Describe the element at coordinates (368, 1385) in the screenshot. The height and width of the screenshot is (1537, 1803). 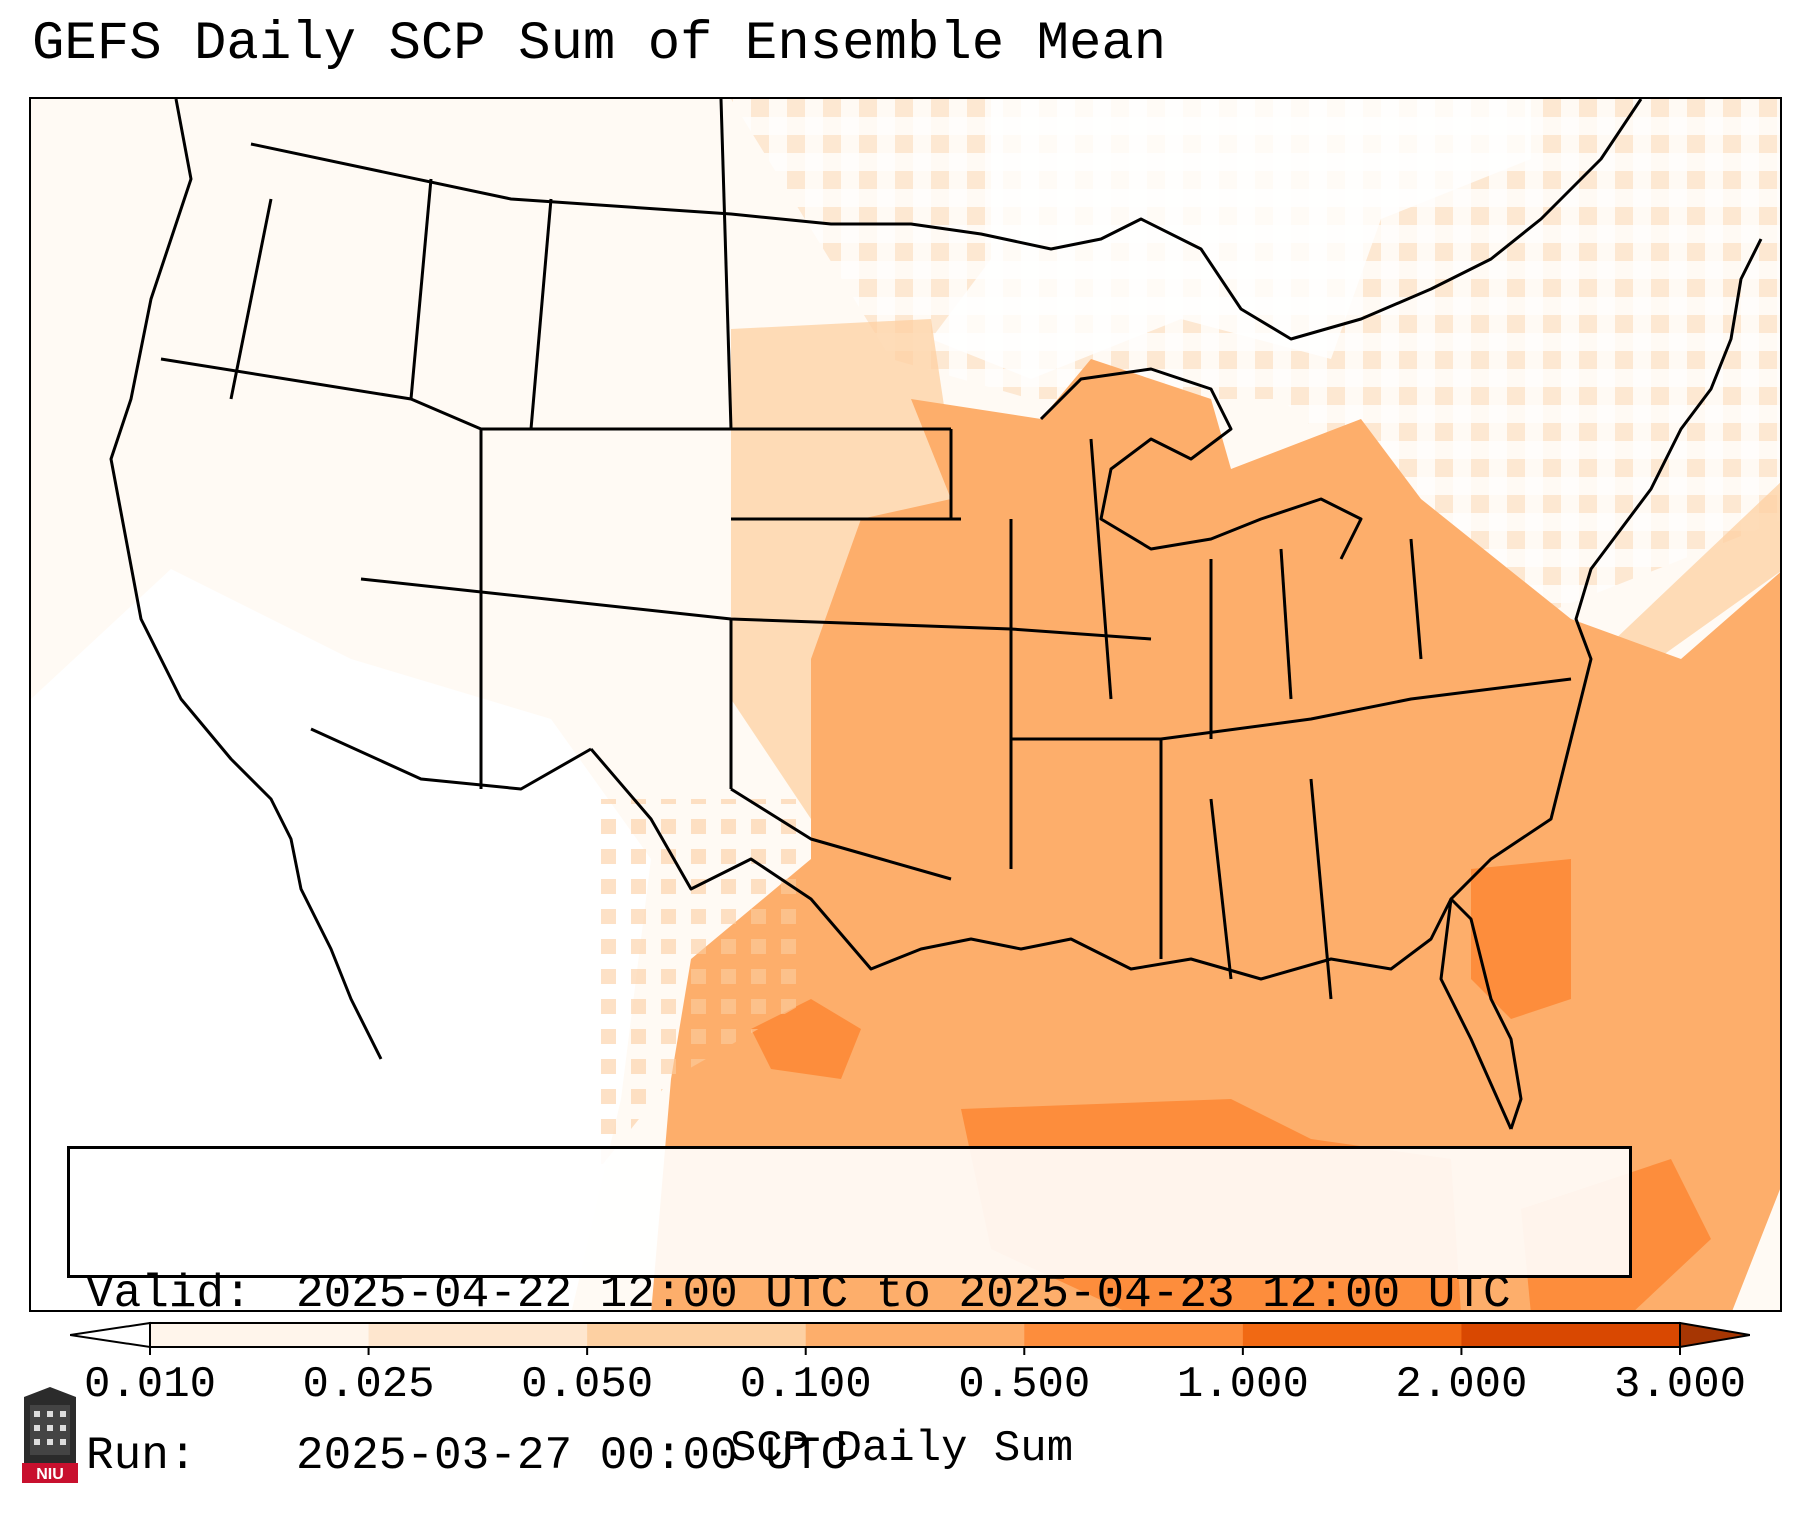
I see `colorbar-tick-label: 0.025` at that location.